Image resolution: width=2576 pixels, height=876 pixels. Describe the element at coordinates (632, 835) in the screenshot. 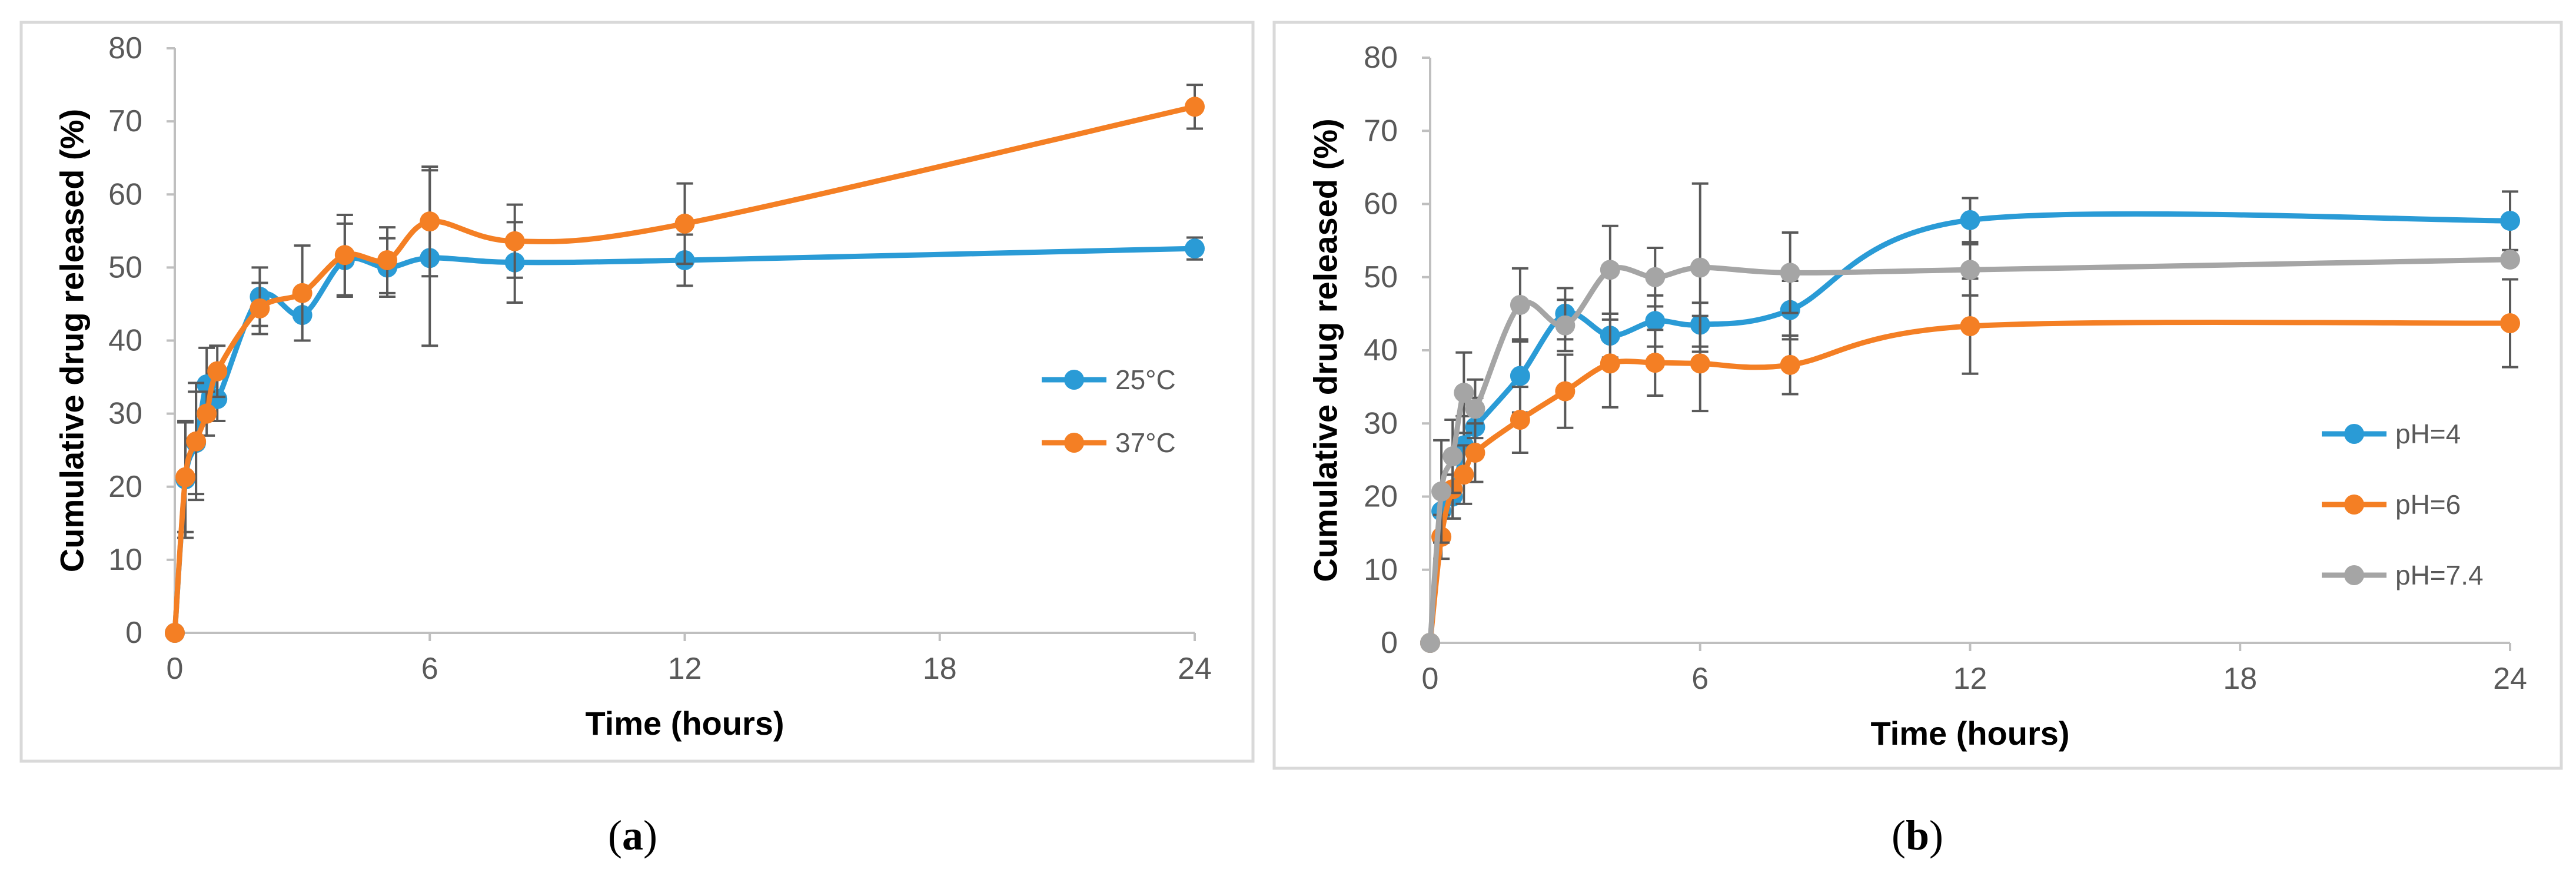

I see `caption-a: (a)` at that location.